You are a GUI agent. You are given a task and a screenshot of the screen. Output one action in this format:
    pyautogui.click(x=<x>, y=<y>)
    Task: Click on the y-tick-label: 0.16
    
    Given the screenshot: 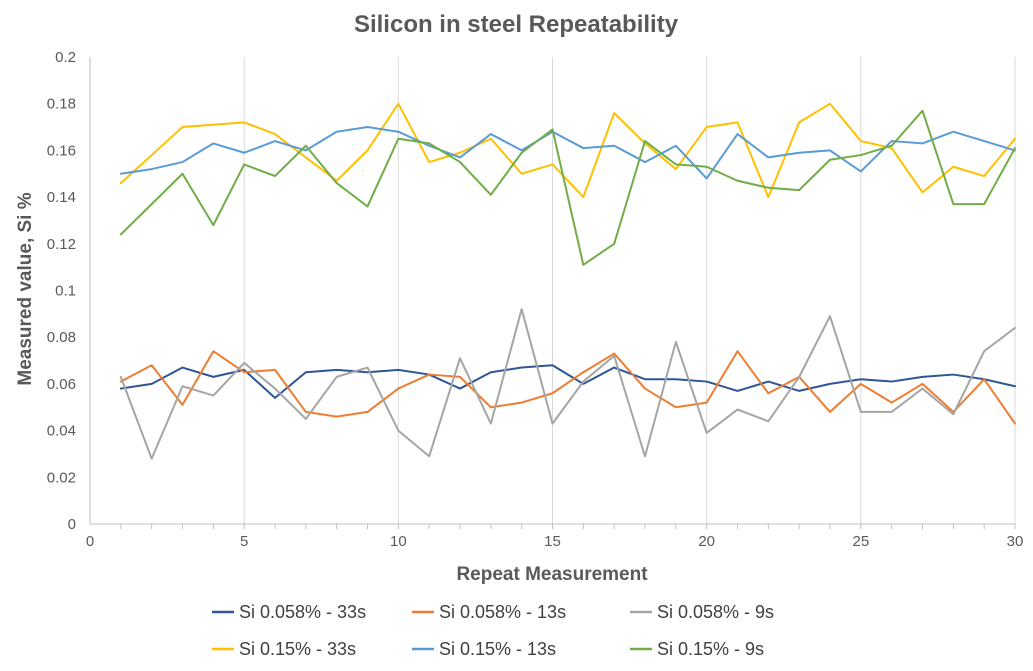 What is the action you would take?
    pyautogui.click(x=61, y=150)
    